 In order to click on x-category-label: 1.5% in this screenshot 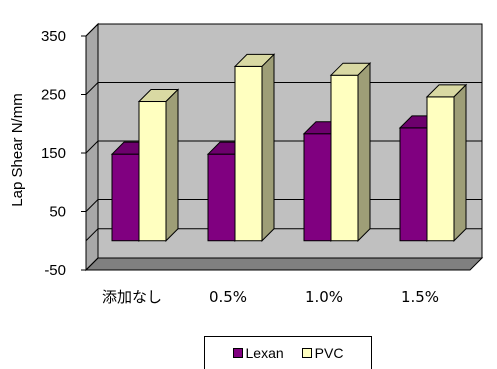, I will do `click(420, 297)`.